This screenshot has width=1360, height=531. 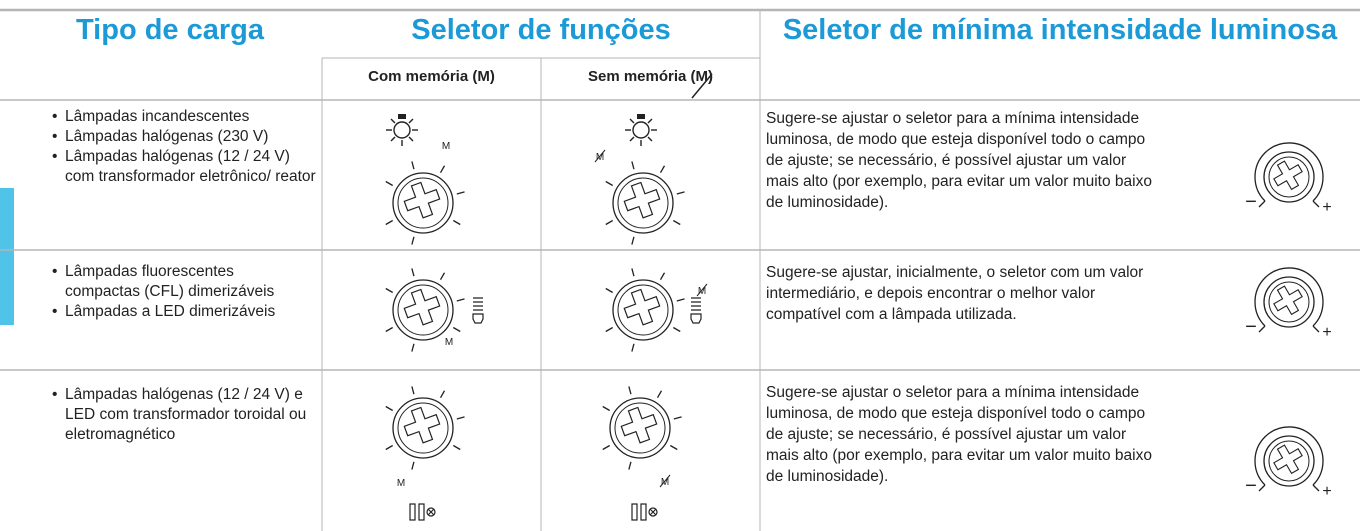 What do you see at coordinates (7, 256) in the screenshot?
I see `side-tab` at bounding box center [7, 256].